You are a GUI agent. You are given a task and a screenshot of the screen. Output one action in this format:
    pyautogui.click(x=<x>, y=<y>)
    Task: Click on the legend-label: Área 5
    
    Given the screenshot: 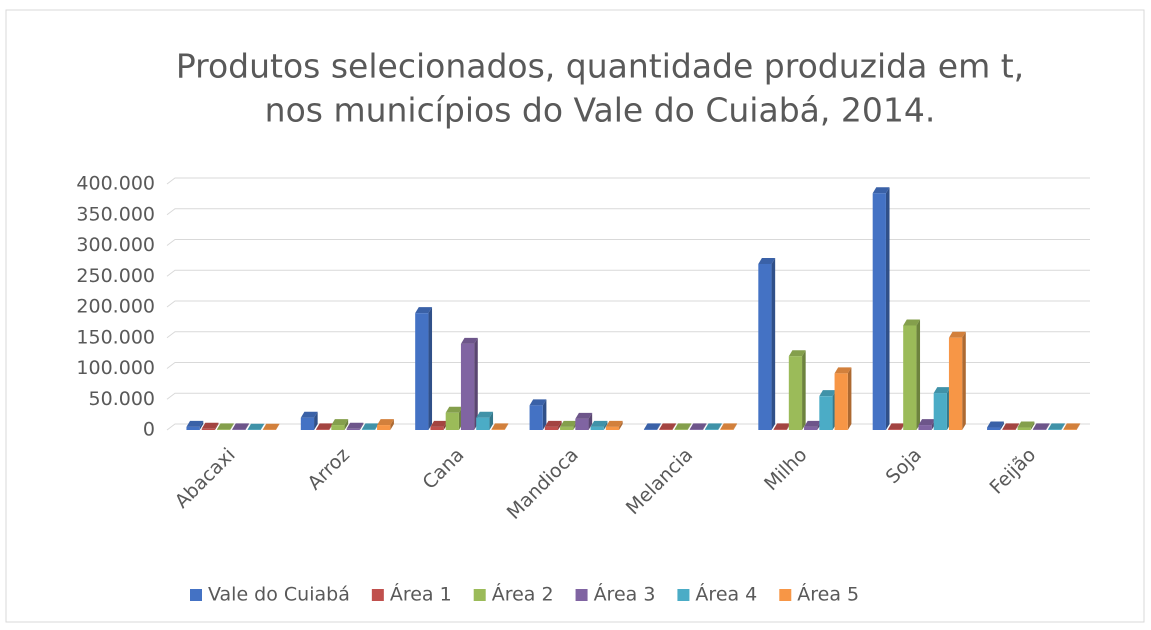 What is the action you would take?
    pyautogui.click(x=828, y=594)
    